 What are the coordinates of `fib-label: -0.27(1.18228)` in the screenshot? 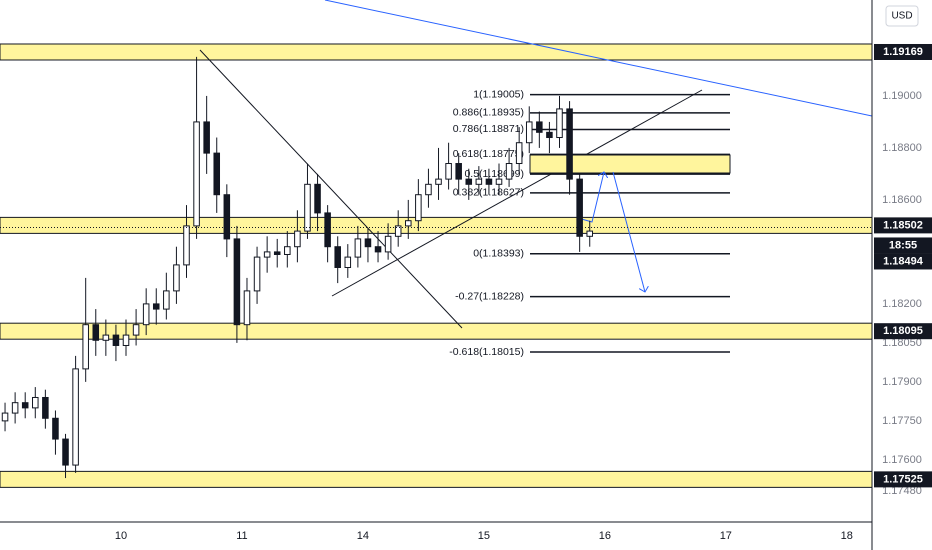 It's located at (489, 296).